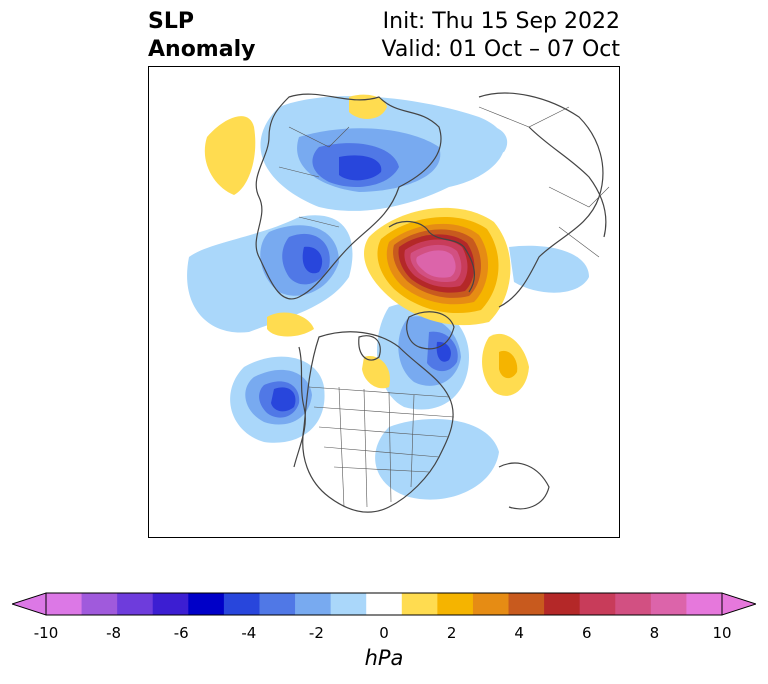 This screenshot has height=684, width=768. What do you see at coordinates (384, 658) in the screenshot?
I see `colorbar-unit: hPa` at bounding box center [384, 658].